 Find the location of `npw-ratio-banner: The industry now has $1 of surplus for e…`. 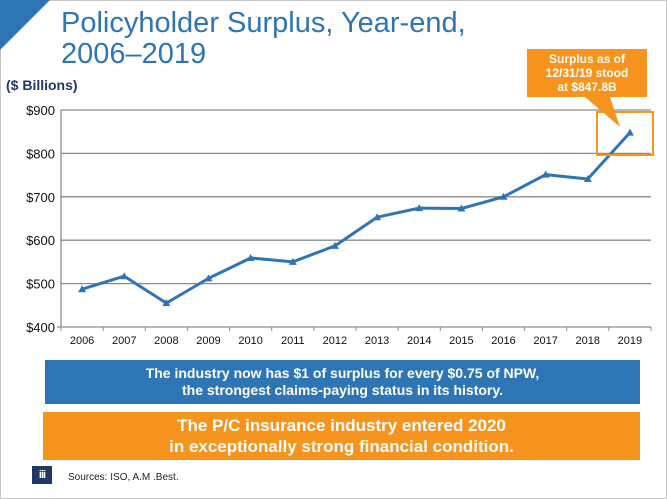

npw-ratio-banner: The industry now has $1 of surplus for e… is located at coordinates (342, 382).